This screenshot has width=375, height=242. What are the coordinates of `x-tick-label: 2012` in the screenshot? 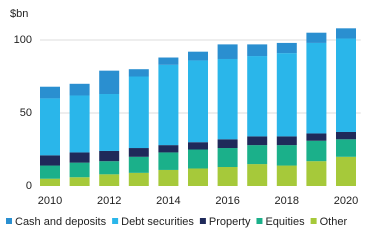 It's located at (109, 201).